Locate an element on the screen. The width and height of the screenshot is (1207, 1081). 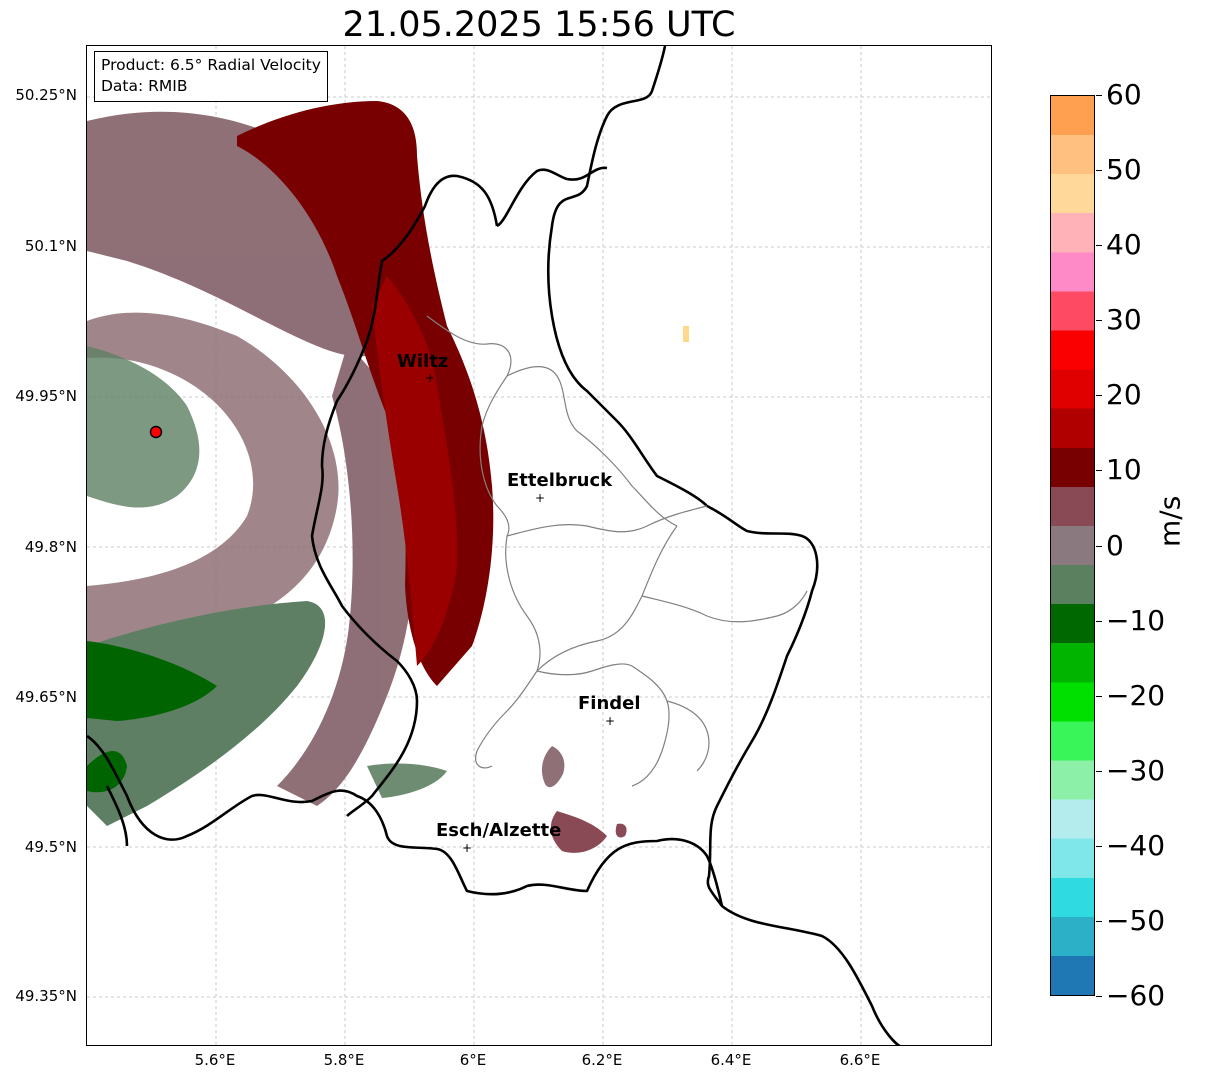
district-boundaries is located at coordinates (617, 551).